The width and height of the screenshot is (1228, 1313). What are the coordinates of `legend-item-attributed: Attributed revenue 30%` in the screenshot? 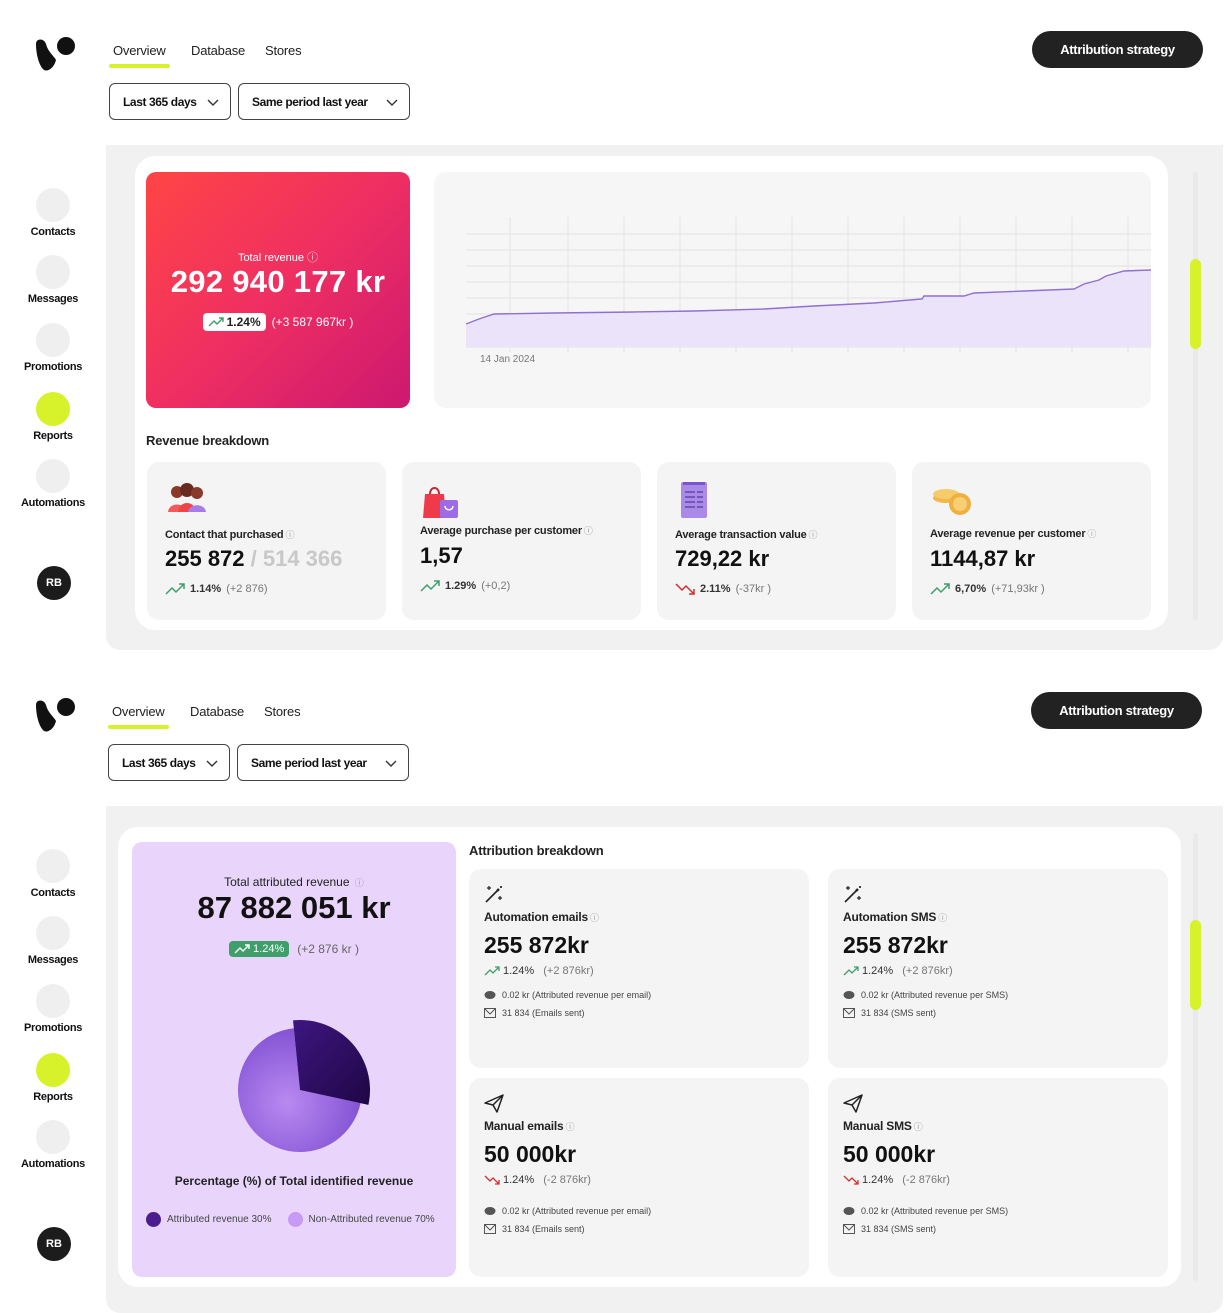 It's located at (209, 1219).